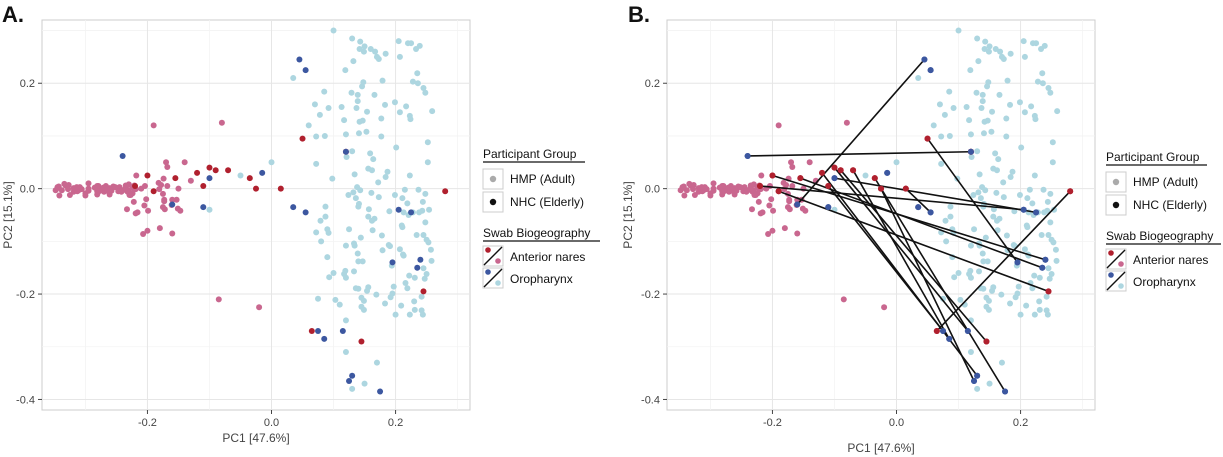  What do you see at coordinates (1121, 264) in the screenshot?
I see `legend-dot-anterior-nares-hmp` at bounding box center [1121, 264].